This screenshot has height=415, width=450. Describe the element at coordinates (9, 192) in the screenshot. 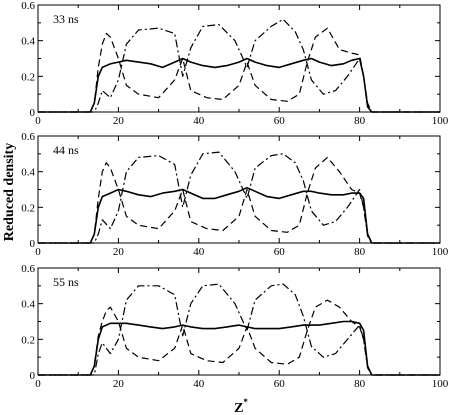

I see `y-axis-title: Reduced density` at that location.